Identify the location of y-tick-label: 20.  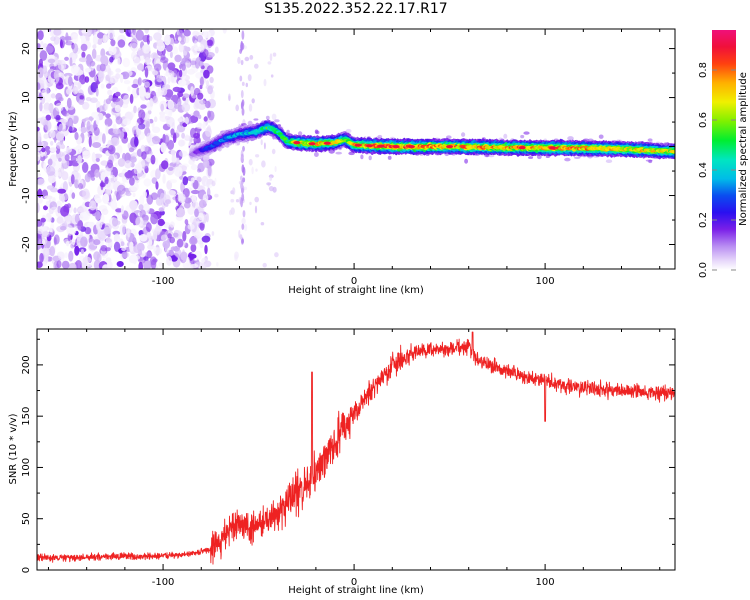
(26, 48).